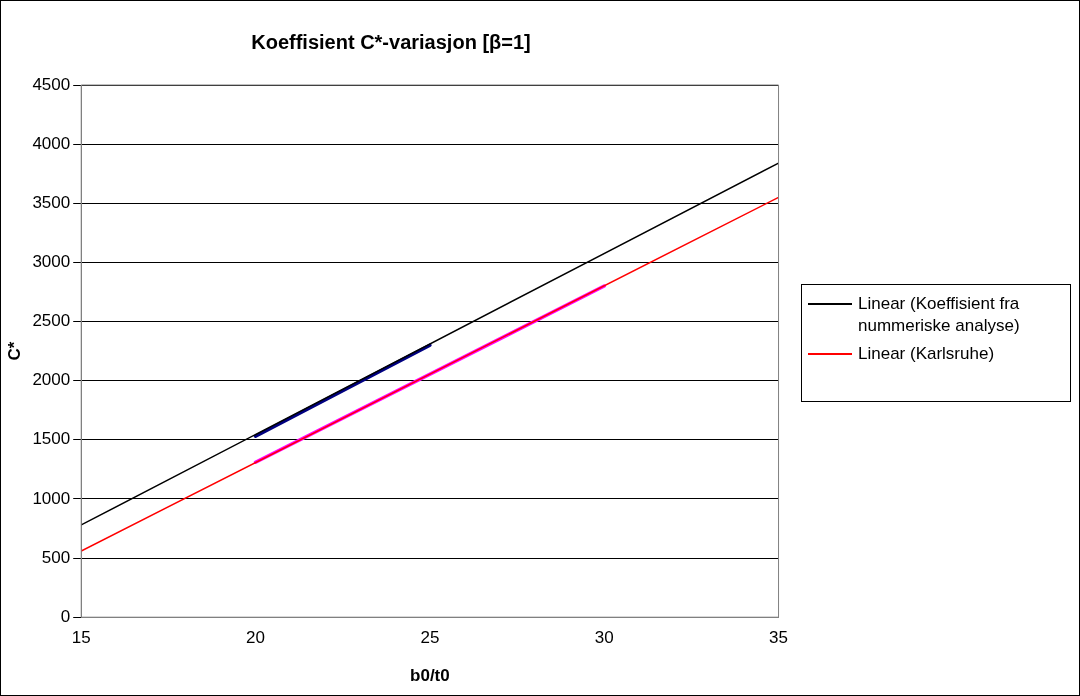  What do you see at coordinates (430, 638) in the screenshot?
I see `x-tick-label: 25` at bounding box center [430, 638].